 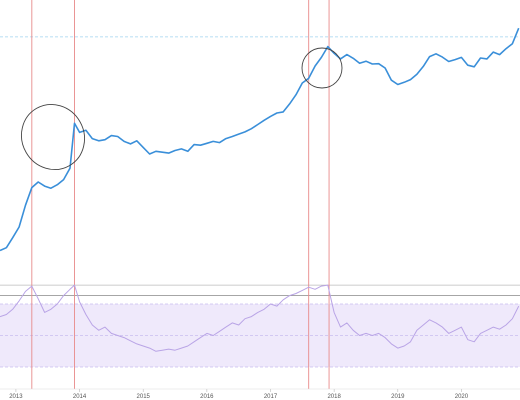 What do you see at coordinates (334, 397) in the screenshot?
I see `x-tick-label: 2018` at bounding box center [334, 397].